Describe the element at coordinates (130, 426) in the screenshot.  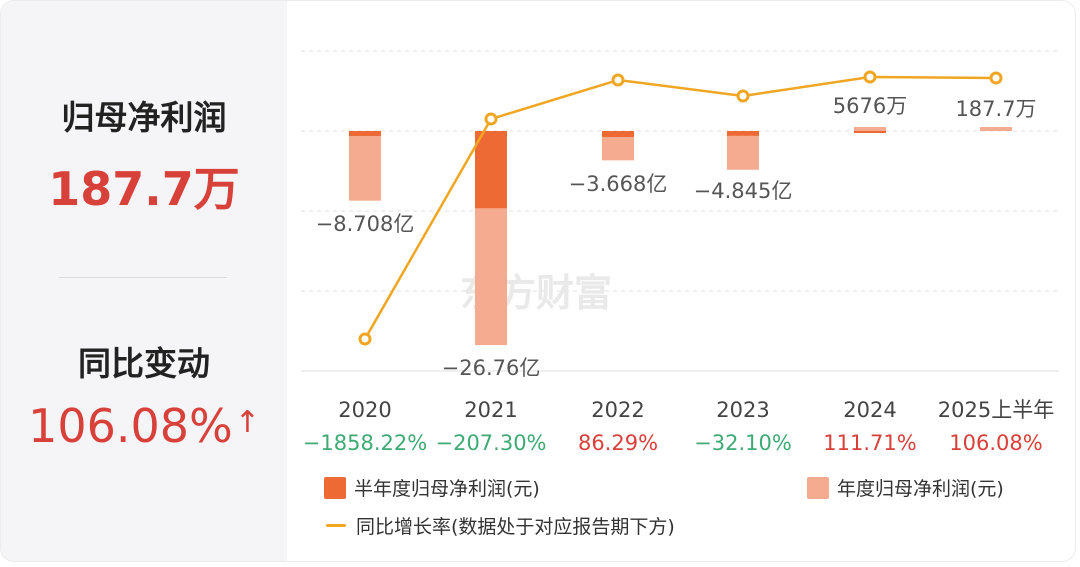
I see `yoy-value: 106.08%` at that location.